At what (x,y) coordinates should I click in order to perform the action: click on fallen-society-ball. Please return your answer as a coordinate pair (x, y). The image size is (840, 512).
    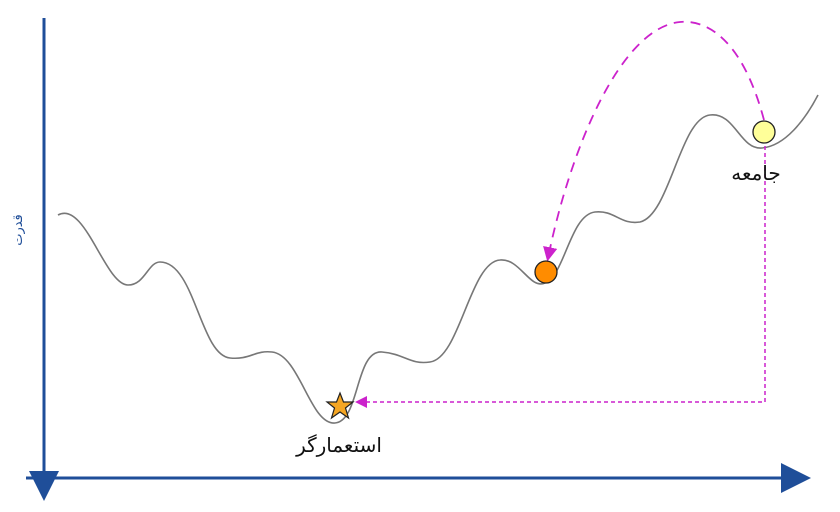
    Looking at the image, I should click on (546, 272).